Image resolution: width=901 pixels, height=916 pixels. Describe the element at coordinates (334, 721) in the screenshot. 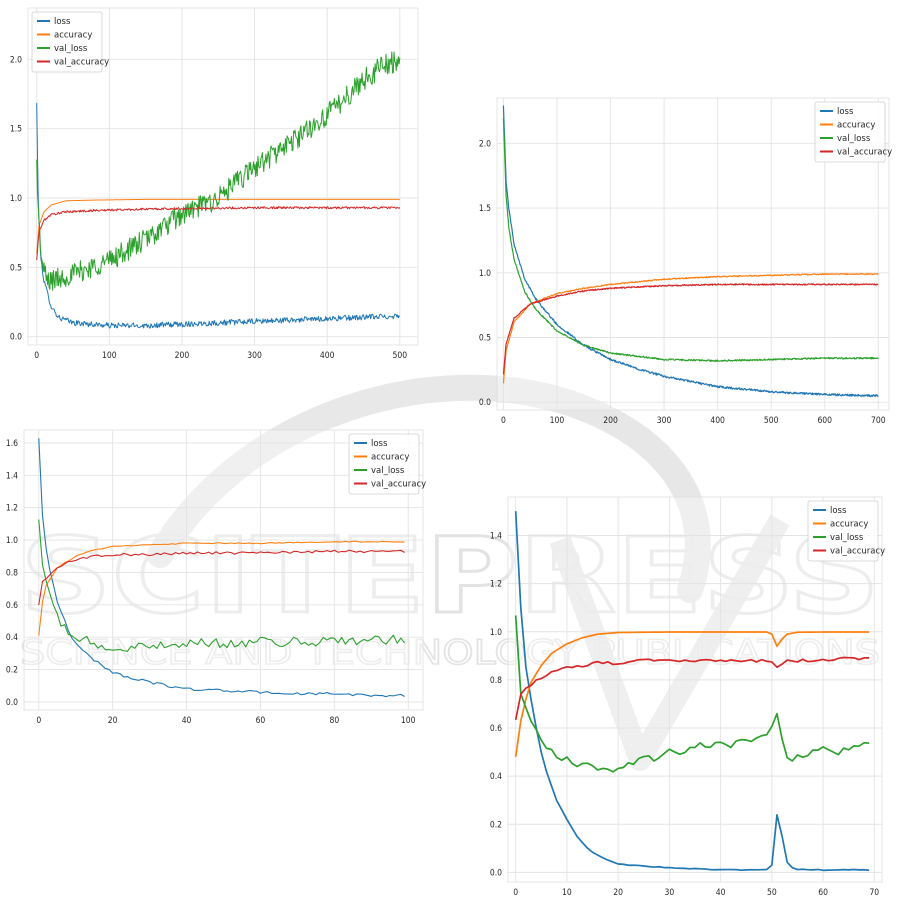

I see `x-tick-label: 80` at that location.